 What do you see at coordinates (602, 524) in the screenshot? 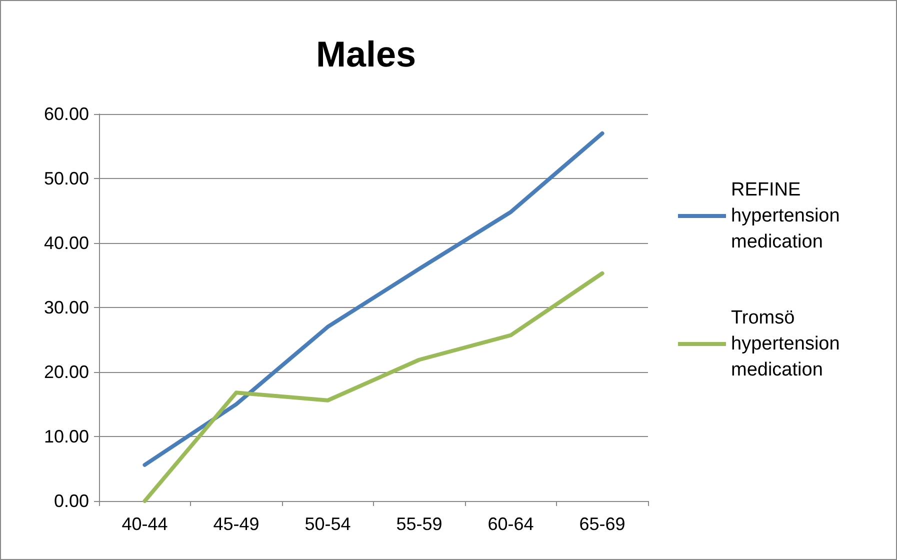
I see `x-tick-label: 65-69` at bounding box center [602, 524].